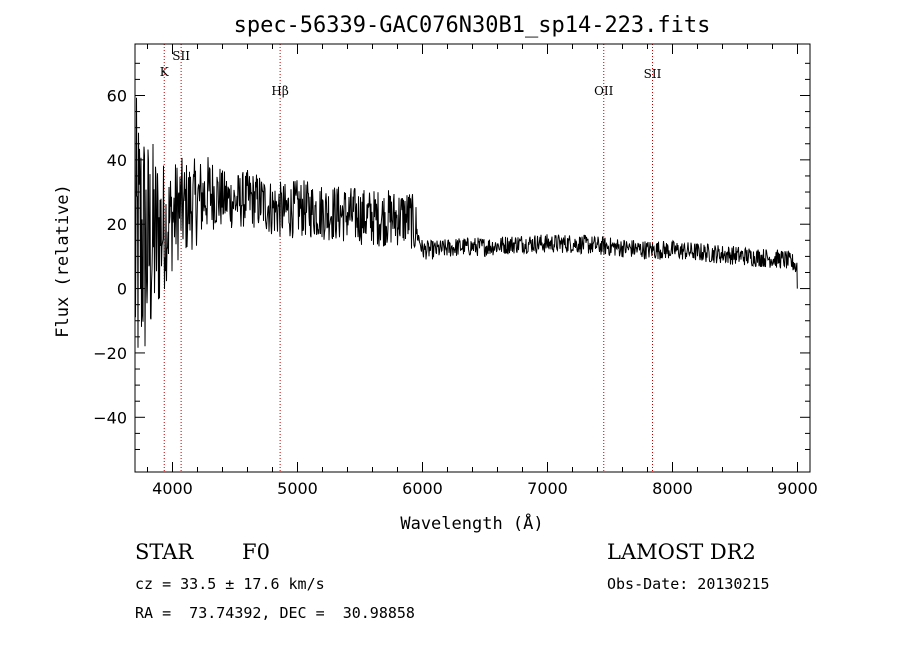 This screenshot has width=900, height=649. Describe the element at coordinates (275, 613) in the screenshot. I see `coordinates: RA = 73.74392, DEC = 30.98858` at that location.